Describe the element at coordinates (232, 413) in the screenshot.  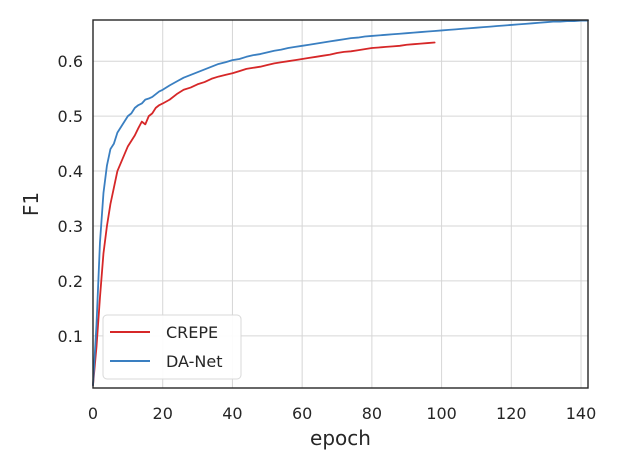
I see `x-tick-label: 40` at that location.